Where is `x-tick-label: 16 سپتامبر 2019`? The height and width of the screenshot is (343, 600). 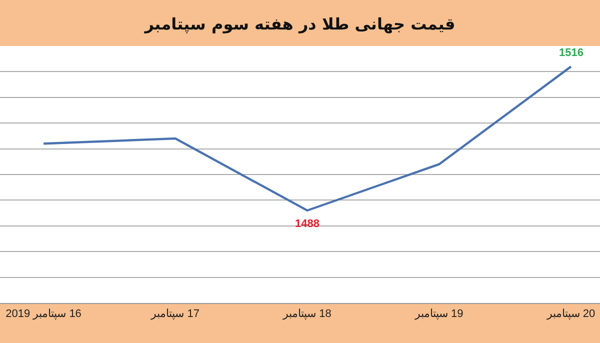
x-tick-label: 16 سپتامبر 2019 is located at coordinates (44, 314).